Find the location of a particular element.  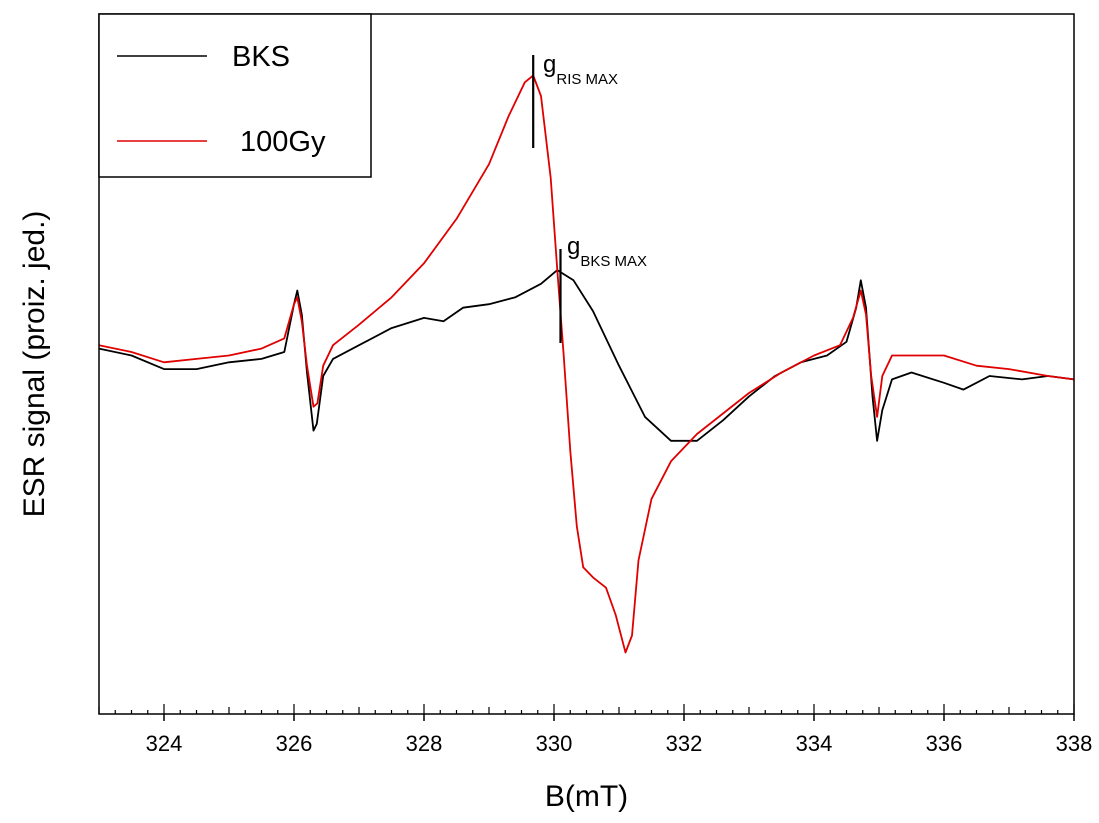

x-tick-label: 328 is located at coordinates (424, 743).